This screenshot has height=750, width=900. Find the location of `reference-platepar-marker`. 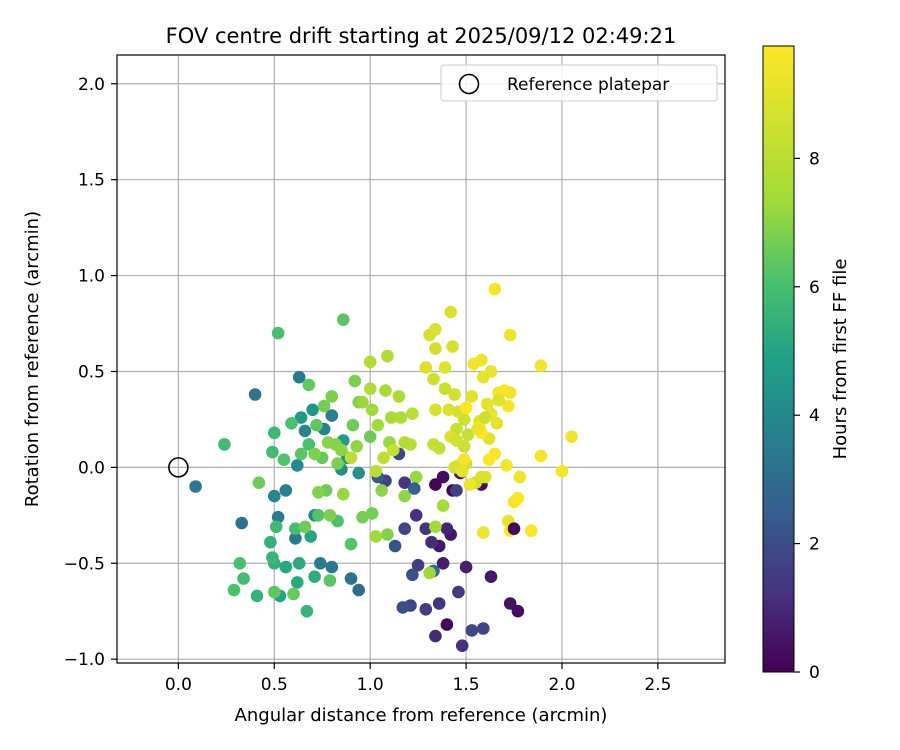

reference-platepar-marker is located at coordinates (178, 467).